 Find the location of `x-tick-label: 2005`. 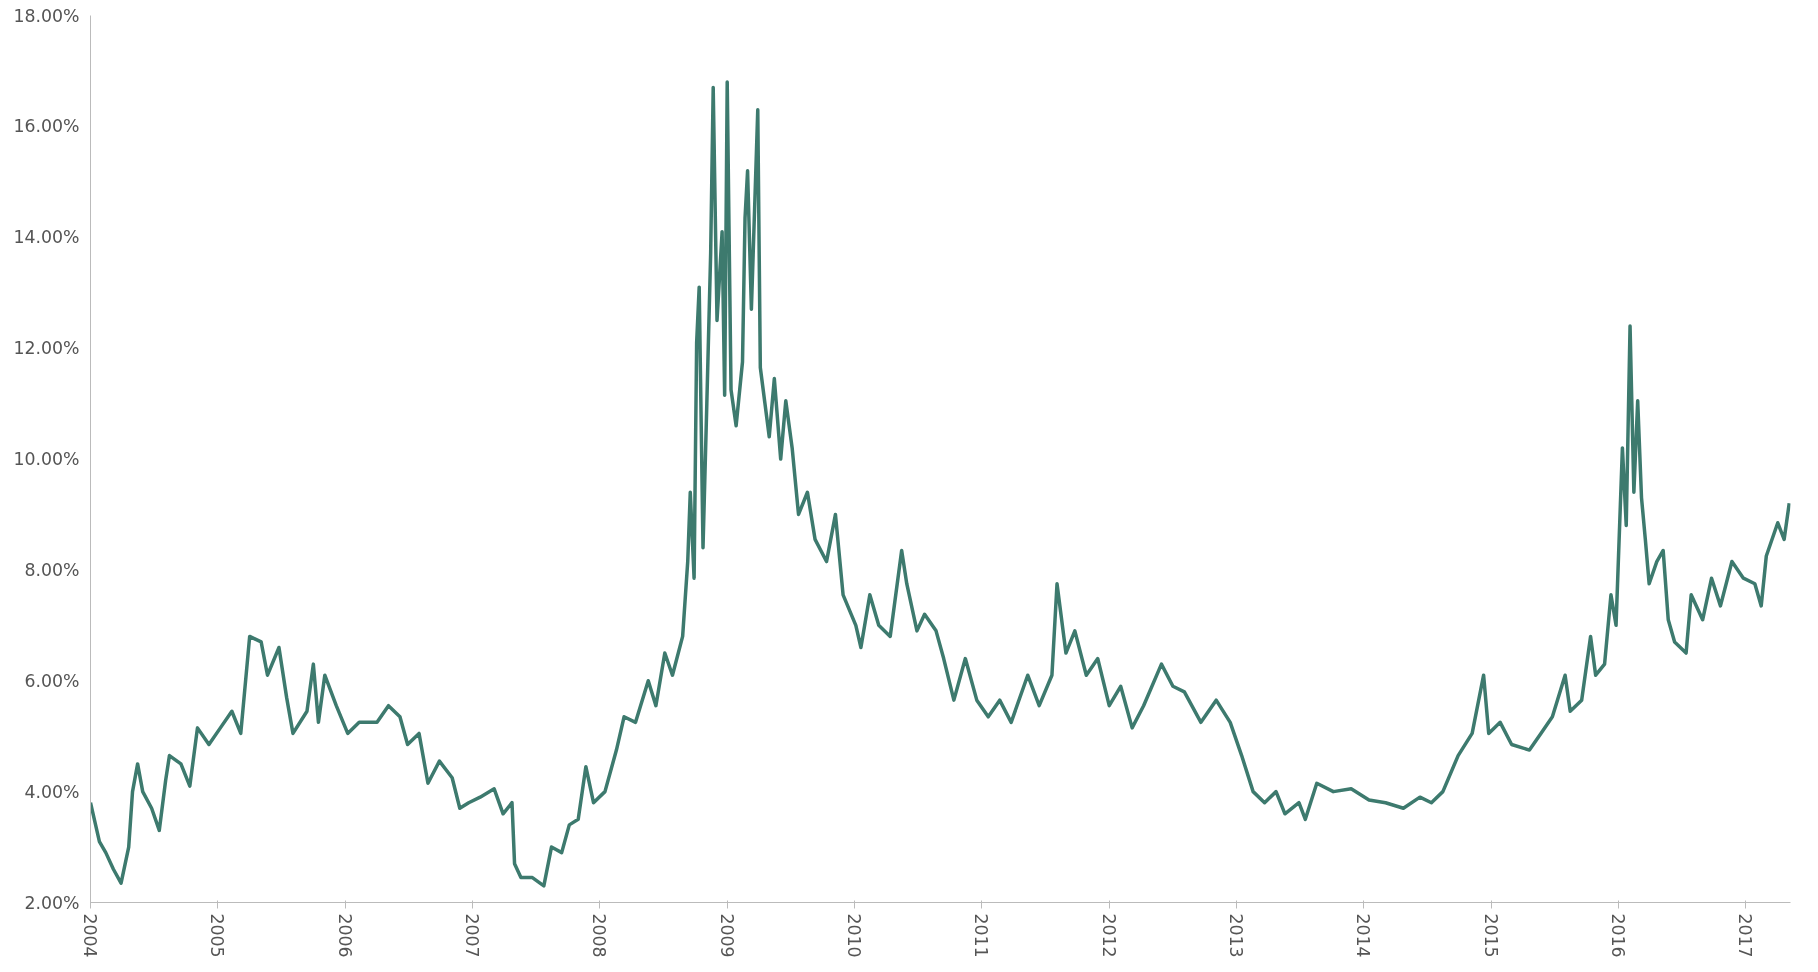

x-tick-label: 2005 is located at coordinates (217, 935).